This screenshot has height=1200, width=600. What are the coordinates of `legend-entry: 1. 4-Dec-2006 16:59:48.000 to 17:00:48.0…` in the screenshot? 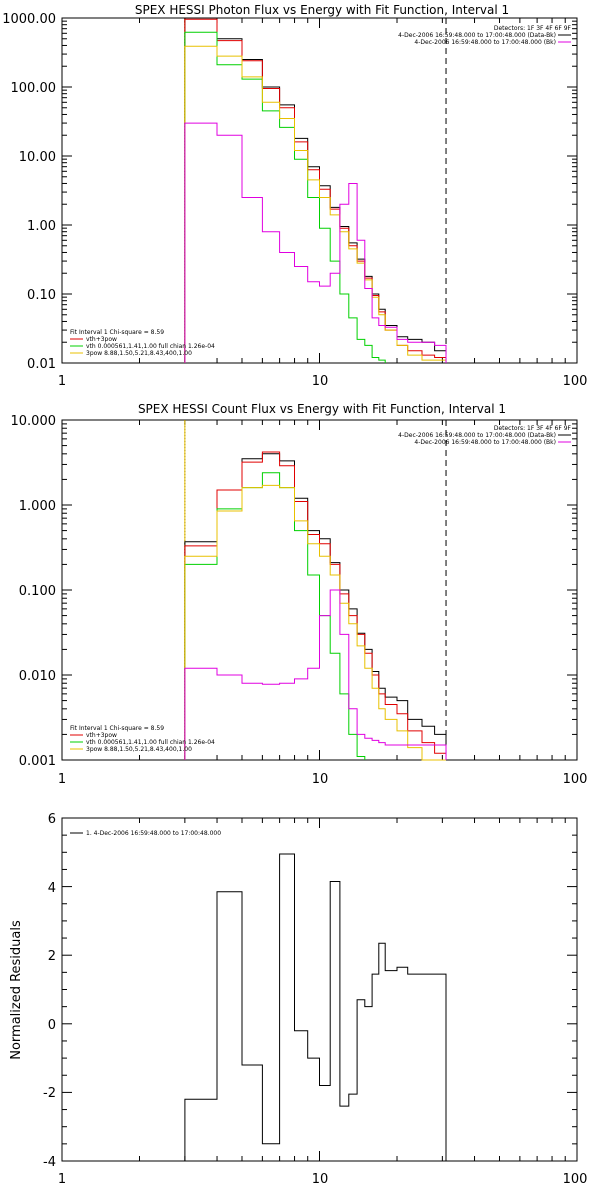 It's located at (153, 833).